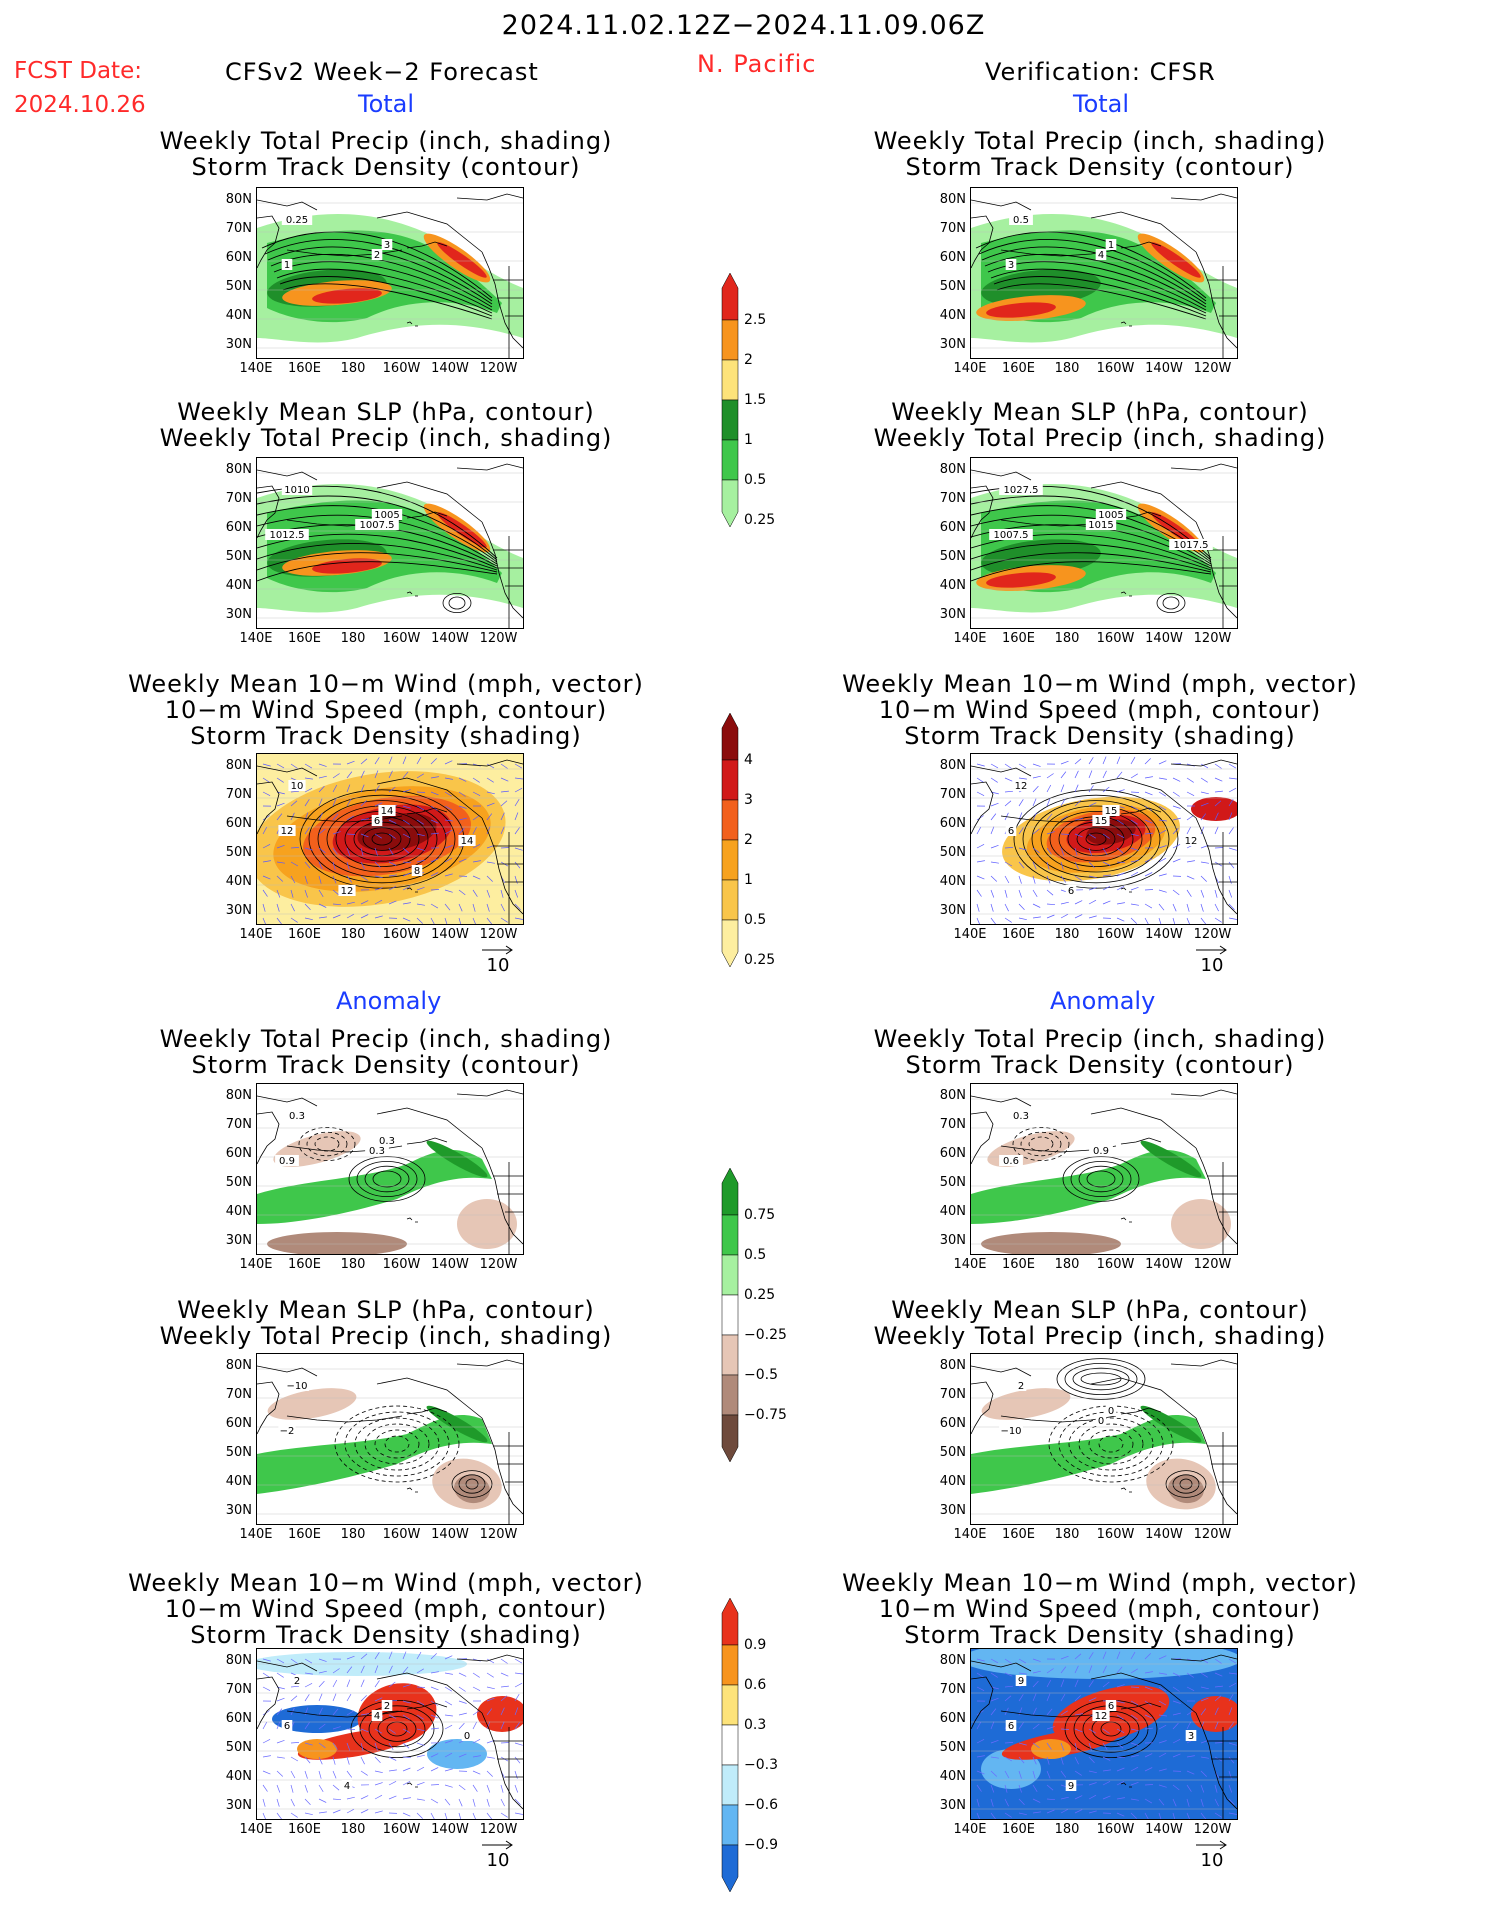  I want to click on map-panel-l5: −10 −2, so click(390, 1439).